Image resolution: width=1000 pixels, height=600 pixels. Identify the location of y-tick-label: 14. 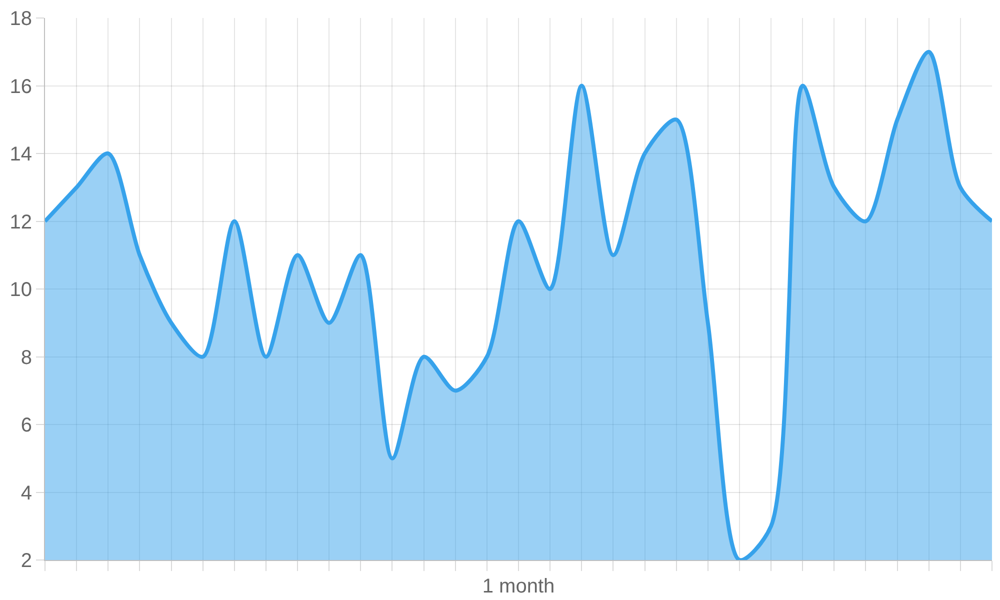
(21, 155).